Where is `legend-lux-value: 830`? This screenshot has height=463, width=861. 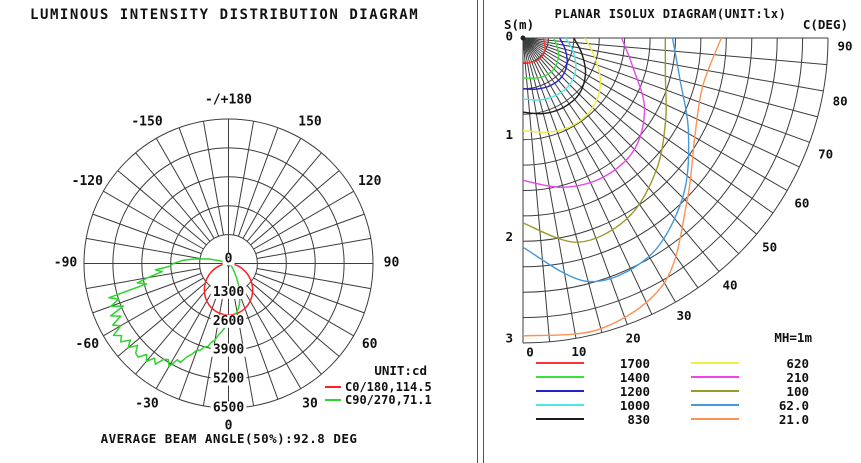 legend-lux-value: 830 is located at coordinates (638, 419).